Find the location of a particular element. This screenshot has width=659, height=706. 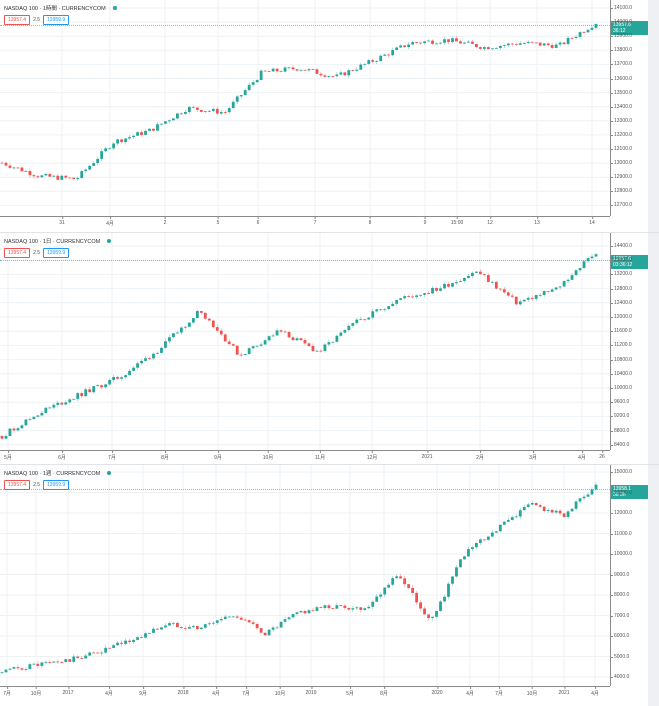

time-tick-label: 7 is located at coordinates (315, 221).